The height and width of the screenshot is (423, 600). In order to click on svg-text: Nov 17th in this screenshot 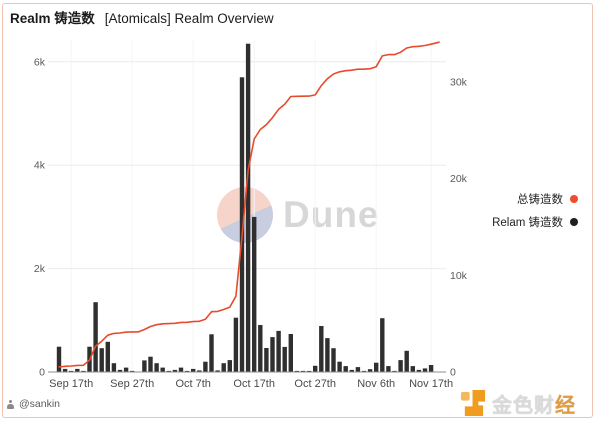, I will do `click(431, 384)`.